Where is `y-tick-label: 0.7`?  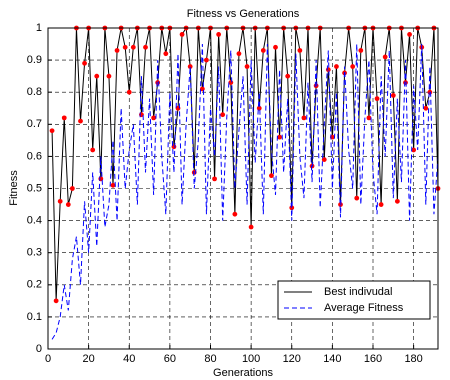
y-tick-label: 0.7 is located at coordinates (34, 124).